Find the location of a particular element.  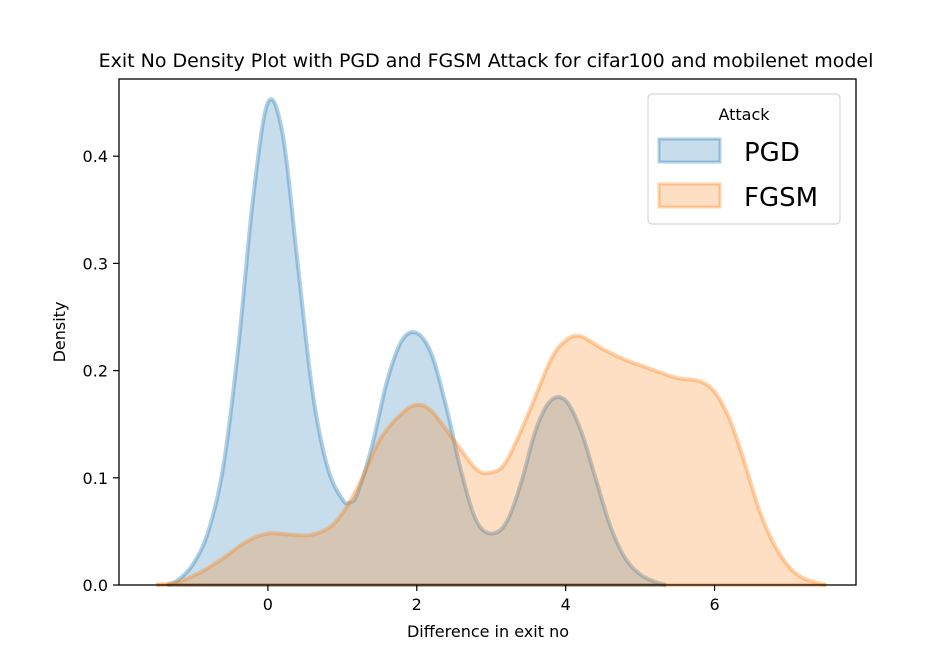

legend-swatch-fgsm is located at coordinates (689, 195).